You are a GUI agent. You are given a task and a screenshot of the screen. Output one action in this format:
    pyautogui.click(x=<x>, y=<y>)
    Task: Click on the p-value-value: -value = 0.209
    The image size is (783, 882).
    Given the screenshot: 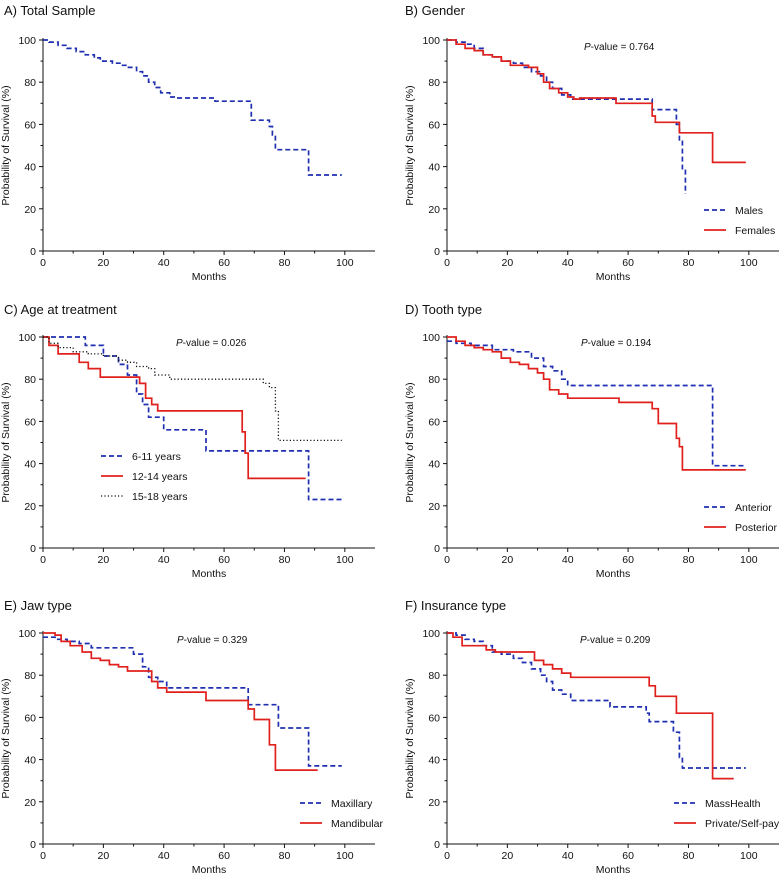 What is the action you would take?
    pyautogui.click(x=619, y=640)
    